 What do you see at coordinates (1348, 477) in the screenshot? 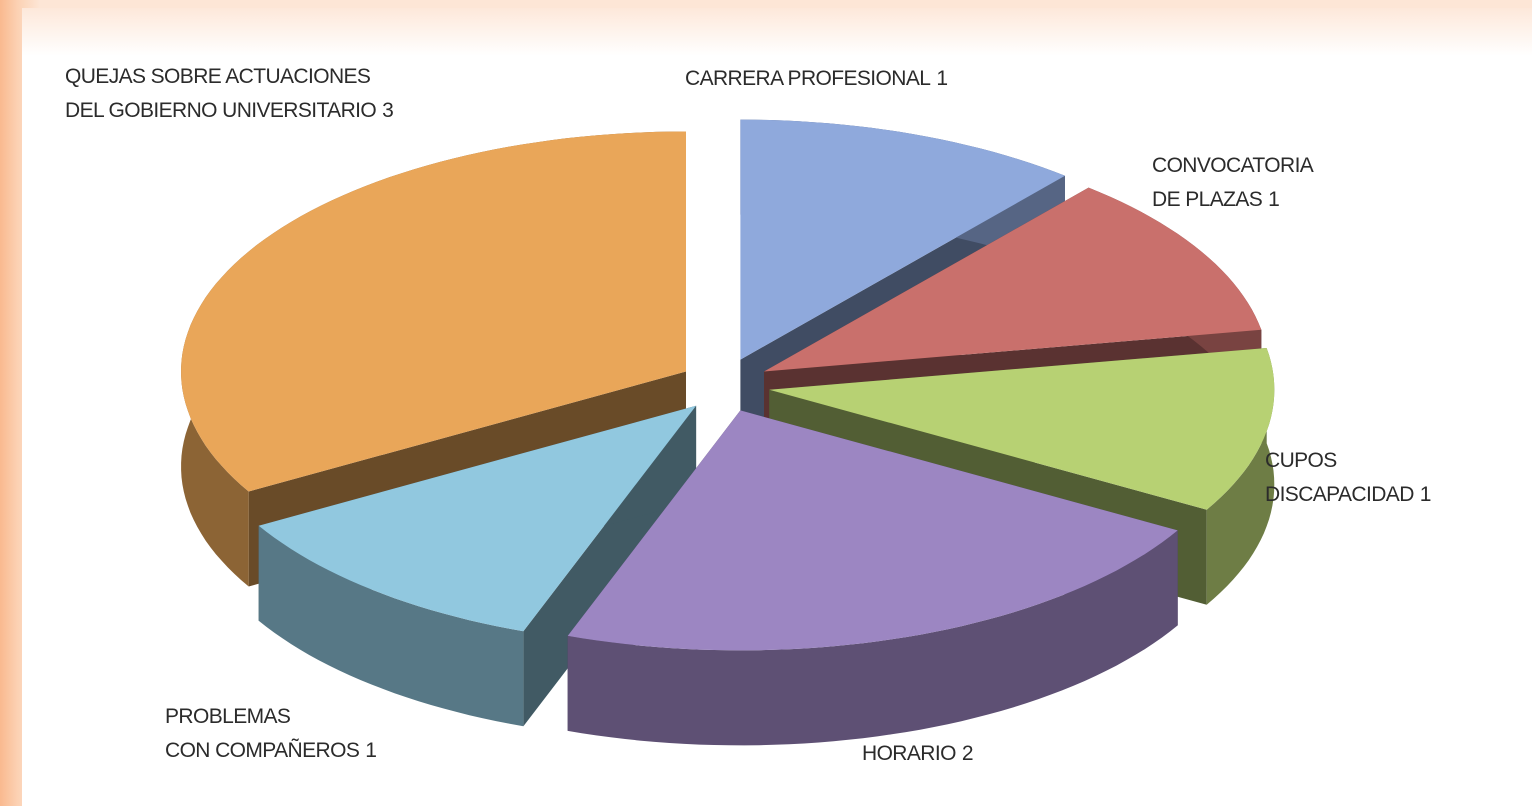
I see `slice-label: CUPOS DISCAPACIDAD 1` at bounding box center [1348, 477].